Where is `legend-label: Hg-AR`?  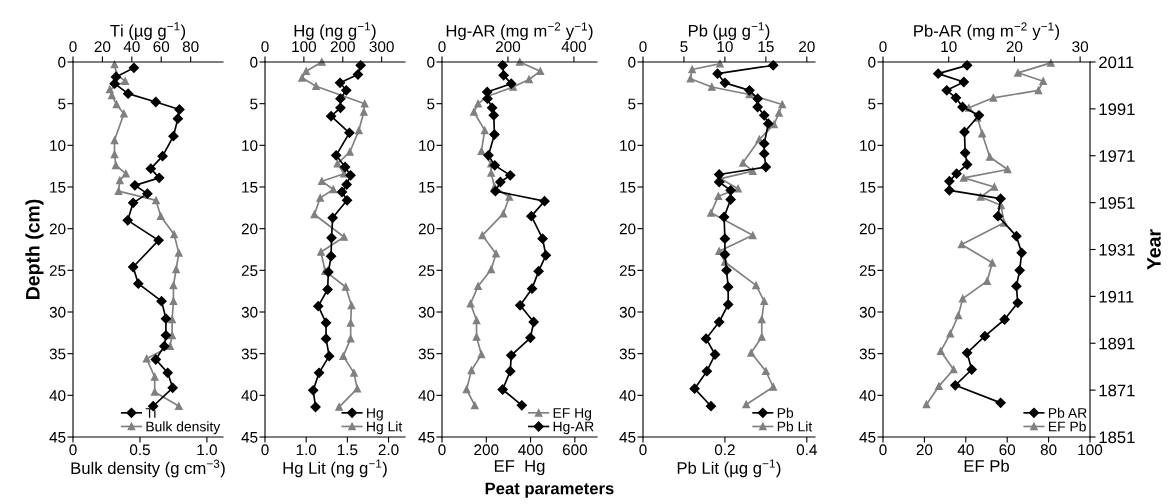 legend-label: Hg-AR is located at coordinates (573, 428).